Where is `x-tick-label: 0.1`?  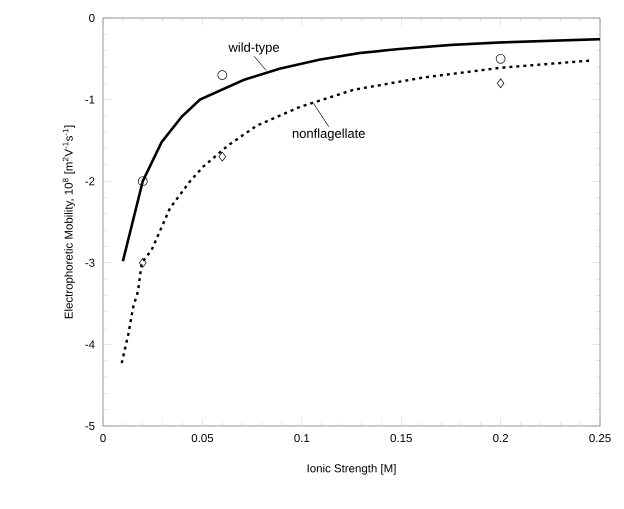 x-tick-label: 0.1 is located at coordinates (302, 438).